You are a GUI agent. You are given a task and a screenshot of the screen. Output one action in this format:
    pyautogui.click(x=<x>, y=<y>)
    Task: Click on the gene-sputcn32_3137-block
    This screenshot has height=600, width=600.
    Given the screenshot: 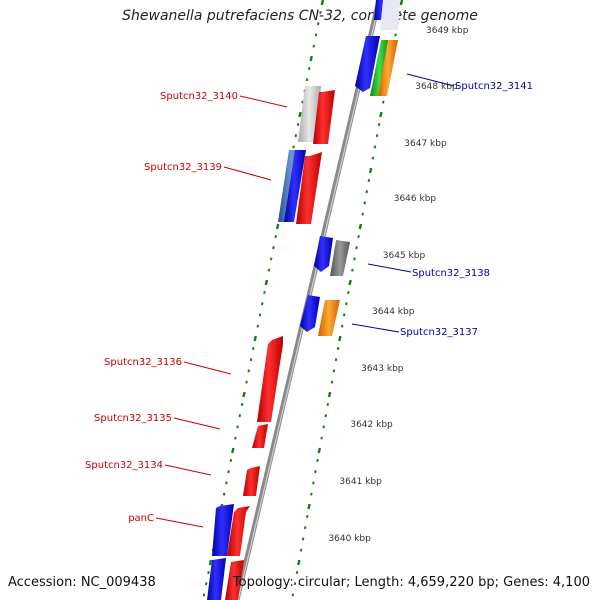 What is the action you would take?
    pyautogui.click(x=320, y=315)
    